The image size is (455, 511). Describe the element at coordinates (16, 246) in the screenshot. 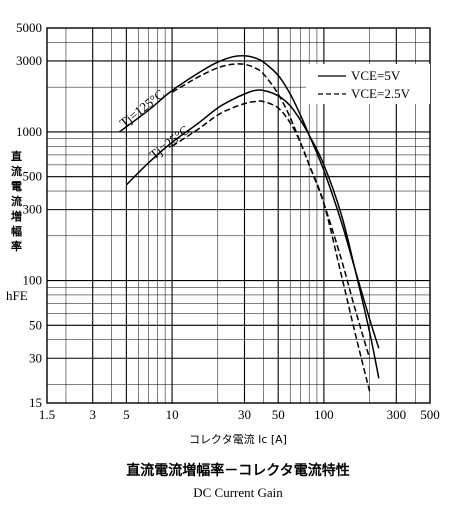

I see `y-axis-label-char: 率` at that location.